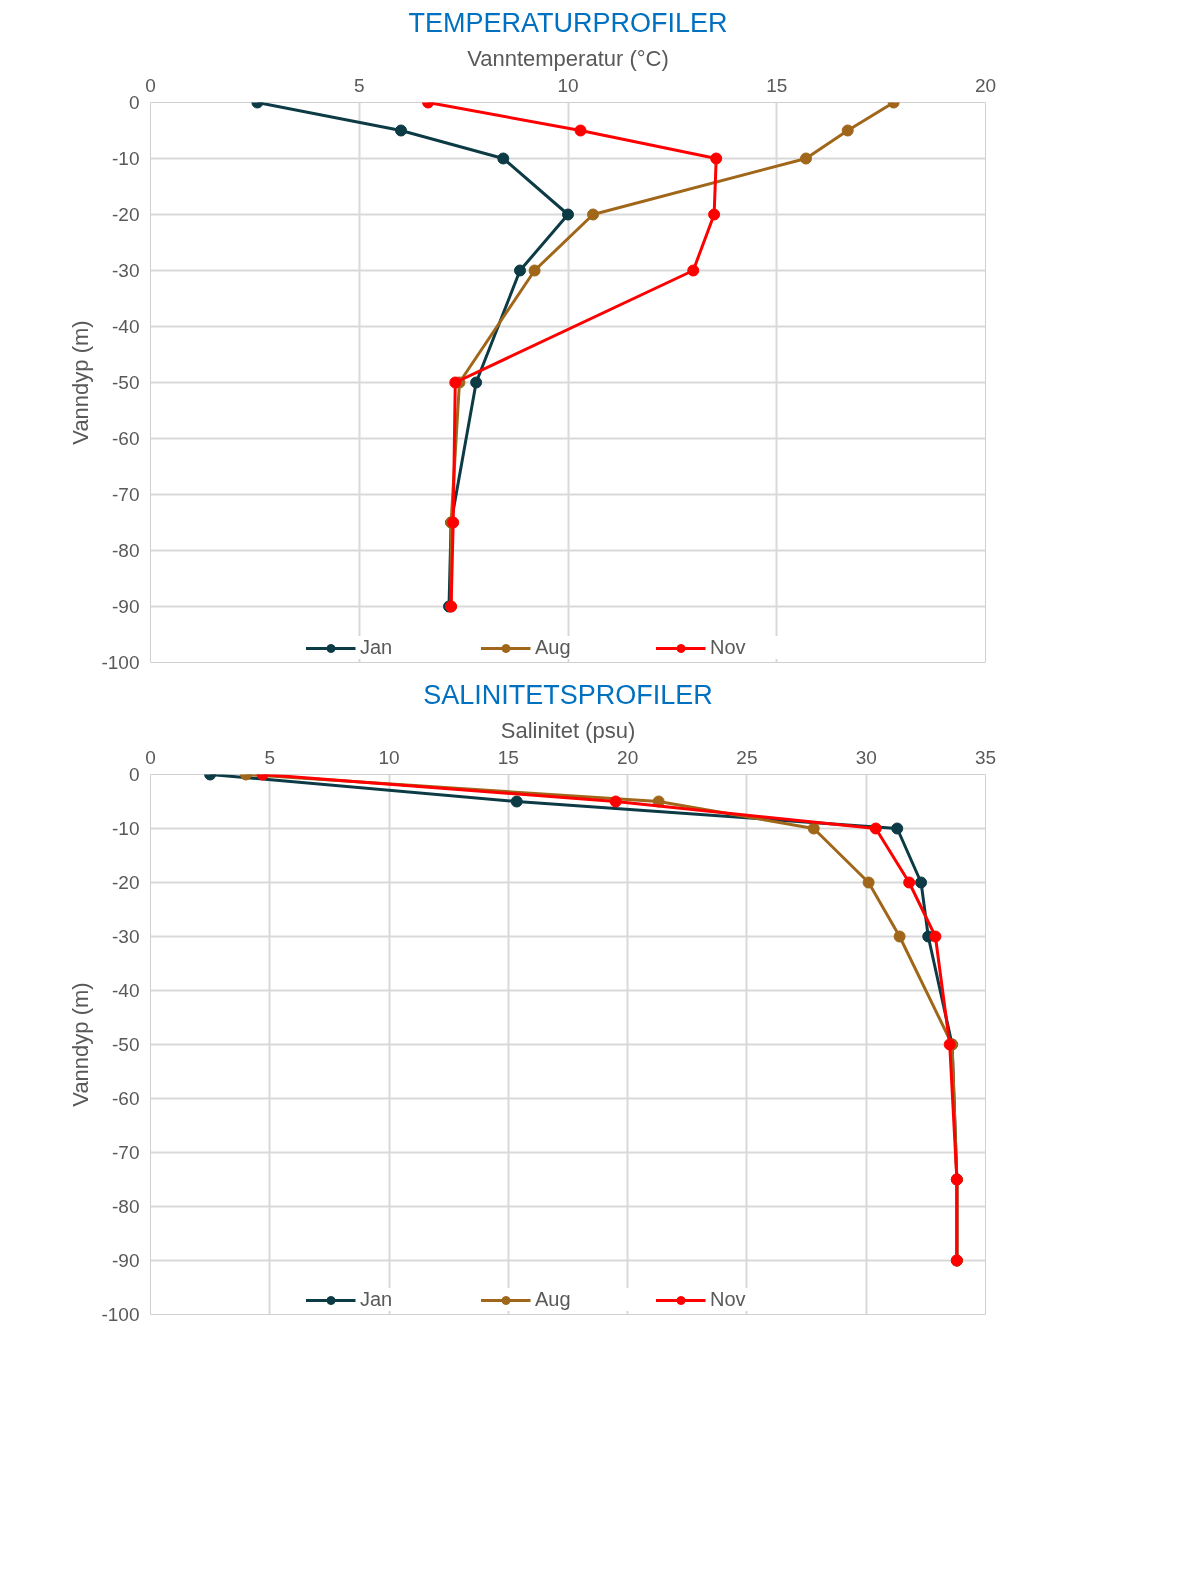  I want to click on x-axis-title: Salinitet (psu), so click(568, 730).